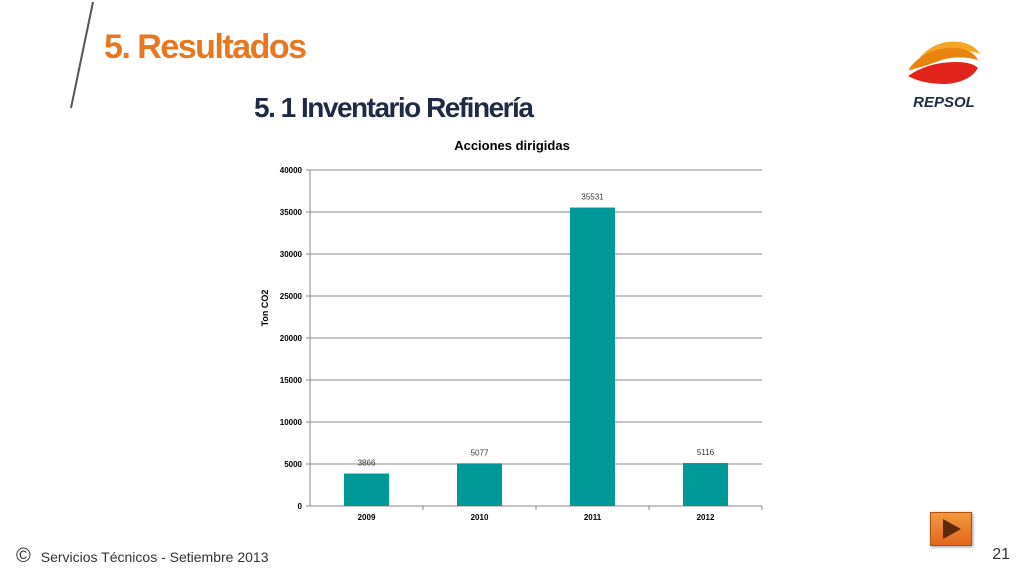 The height and width of the screenshot is (576, 1024). What do you see at coordinates (479, 484) in the screenshot?
I see `bar-2010` at bounding box center [479, 484].